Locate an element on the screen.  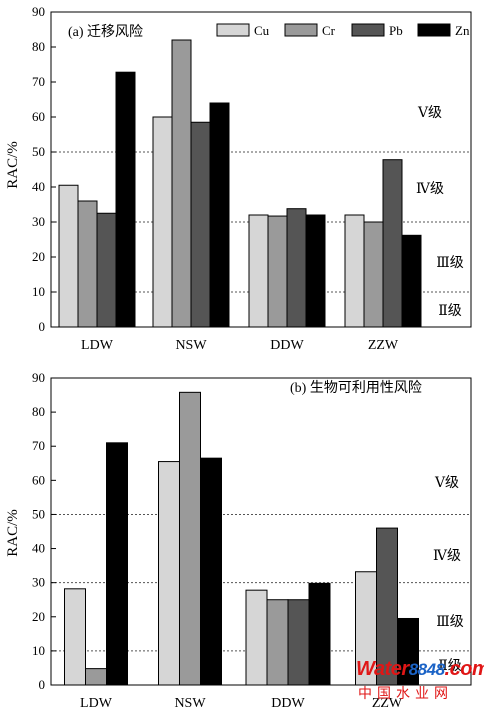
legend-swatch-zn is located at coordinates (434, 30).